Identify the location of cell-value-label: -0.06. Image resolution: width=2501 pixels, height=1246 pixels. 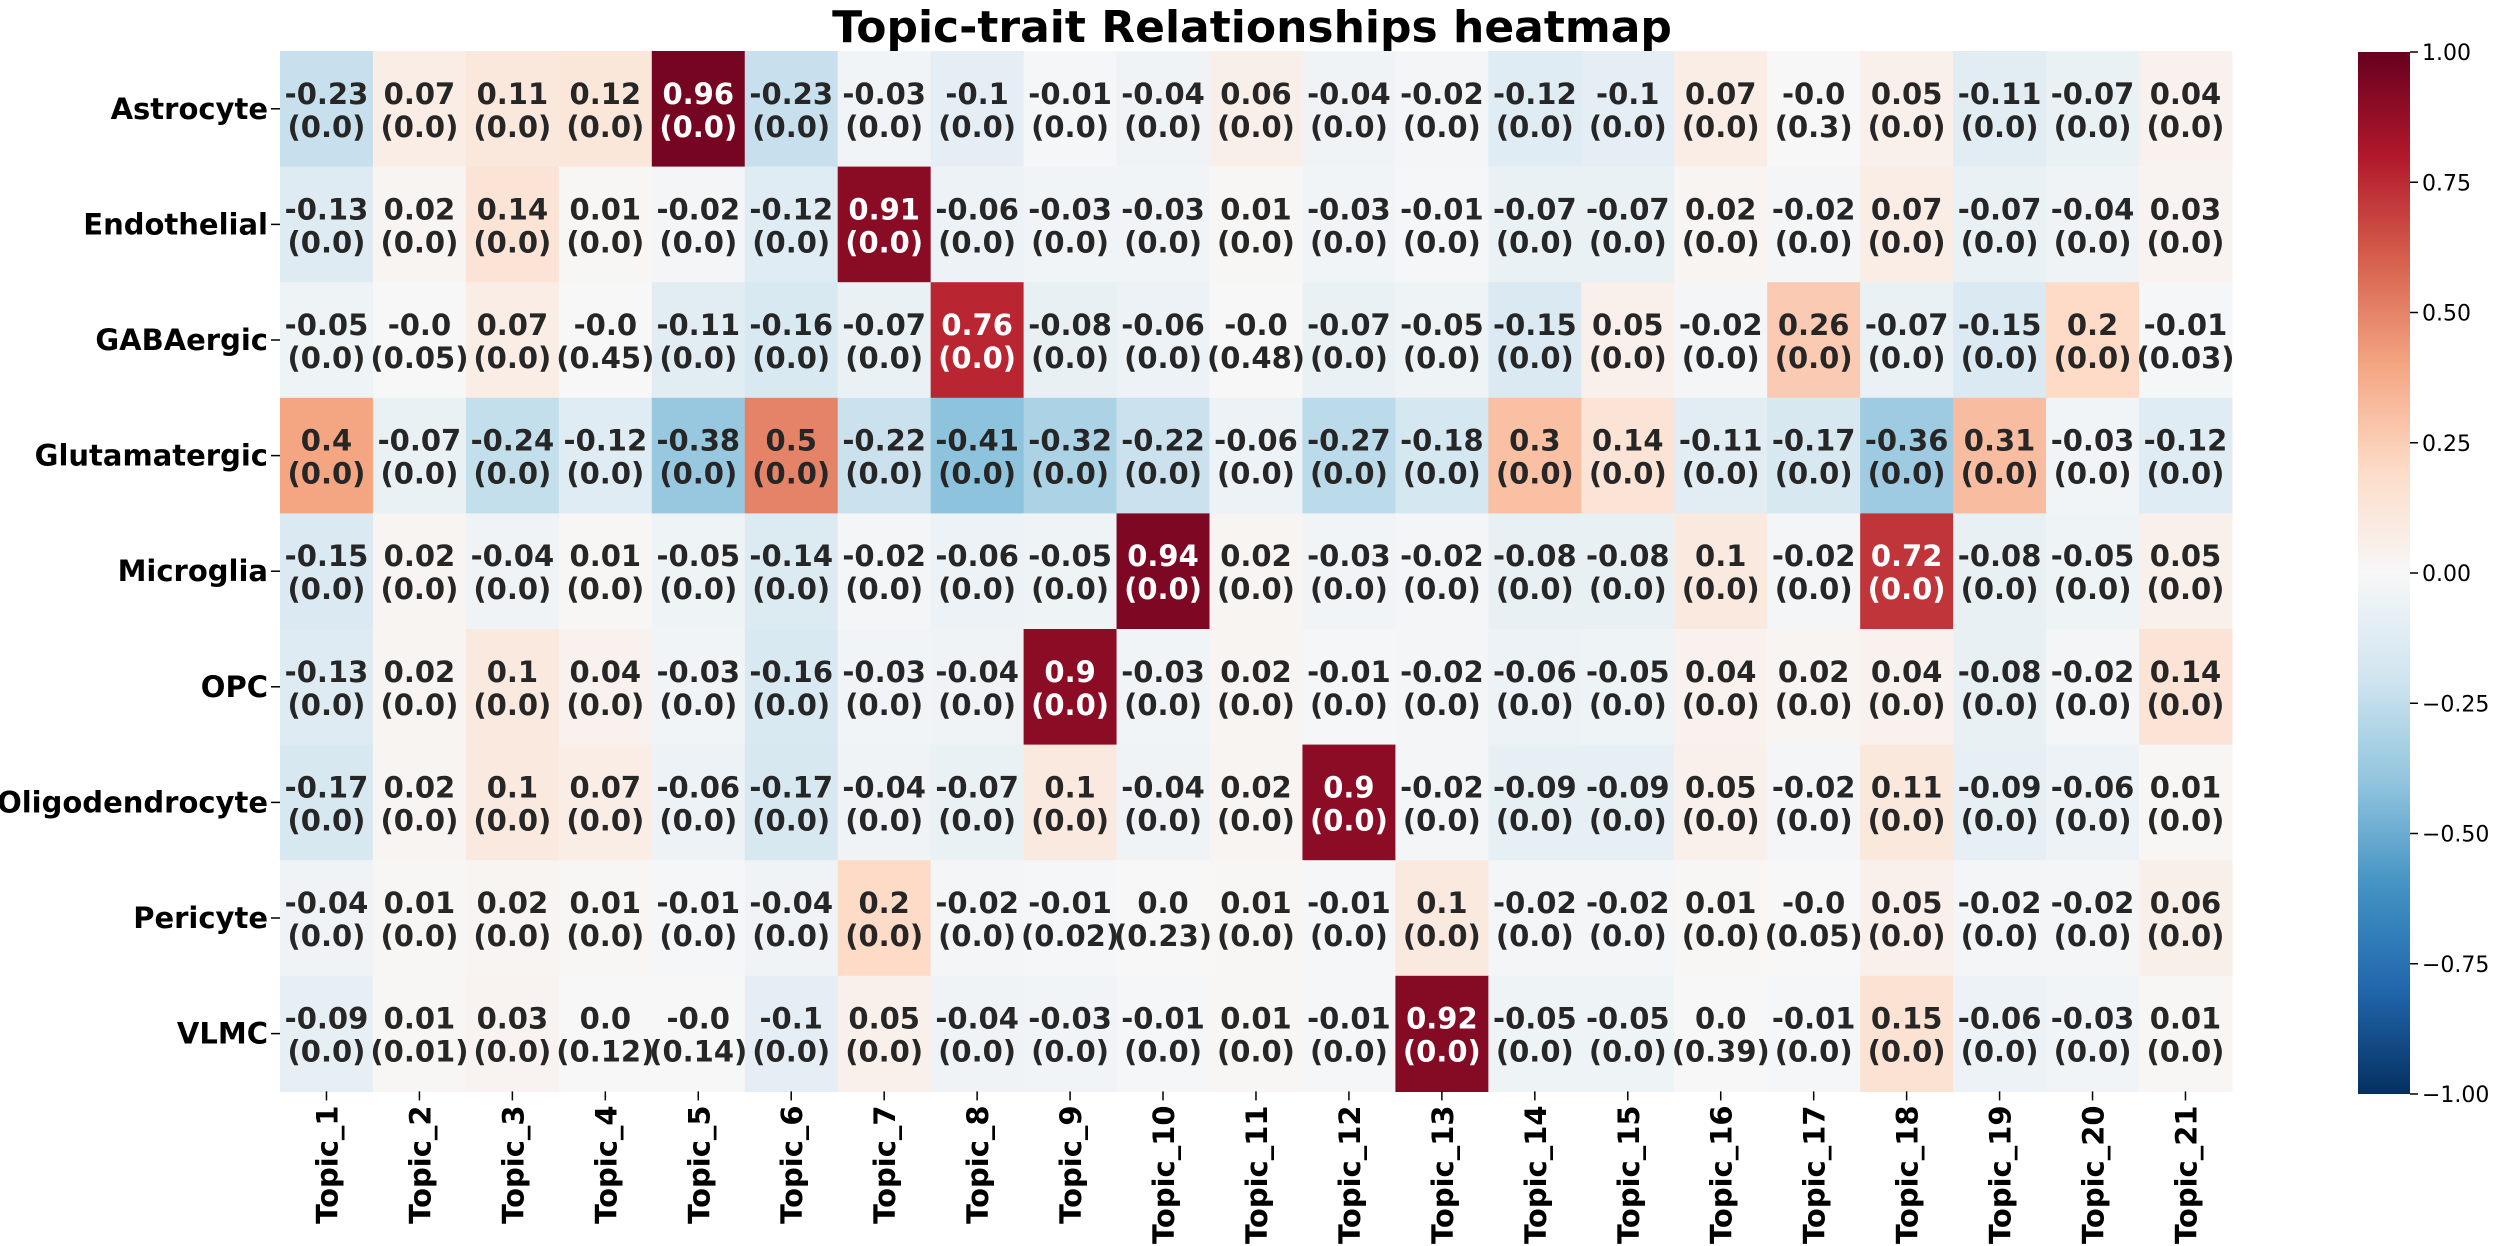
(977, 556).